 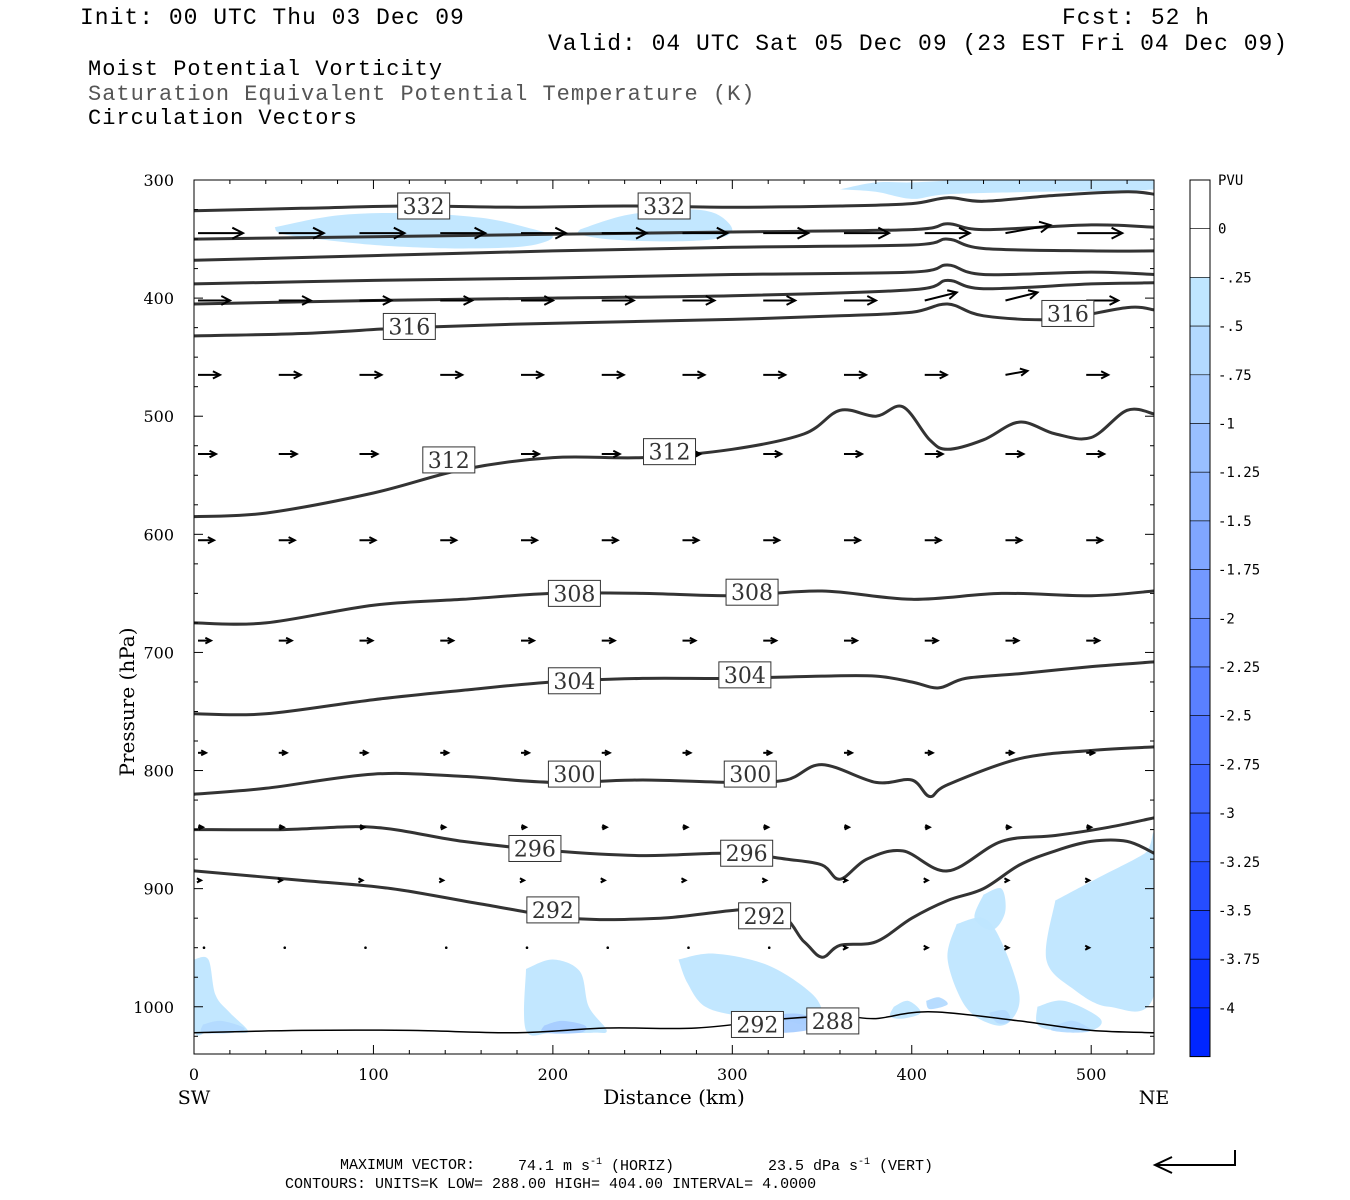 I want to click on vector-shaft, so click(x=1021, y=296).